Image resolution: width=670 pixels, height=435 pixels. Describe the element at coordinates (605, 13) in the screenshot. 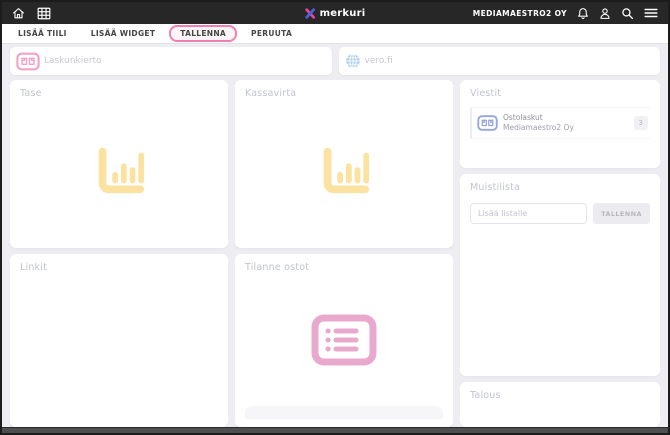

I see `user-profile-icon` at that location.